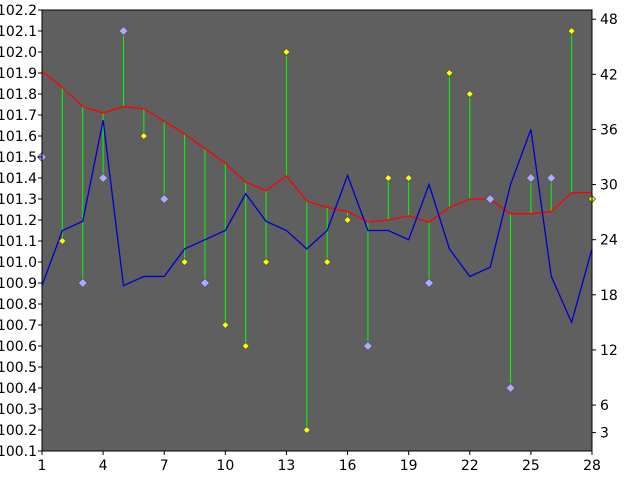  I want to click on y-right-tick-label: 12, so click(609, 351).